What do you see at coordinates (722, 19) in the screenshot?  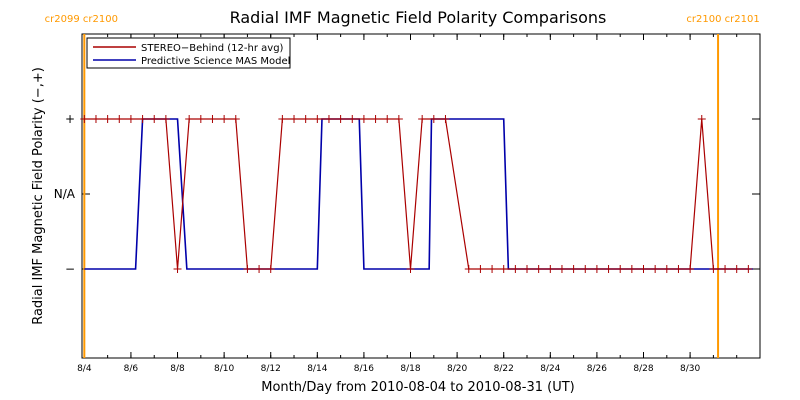 I see `carrington-label: cr2100 cr2101` at bounding box center [722, 19].